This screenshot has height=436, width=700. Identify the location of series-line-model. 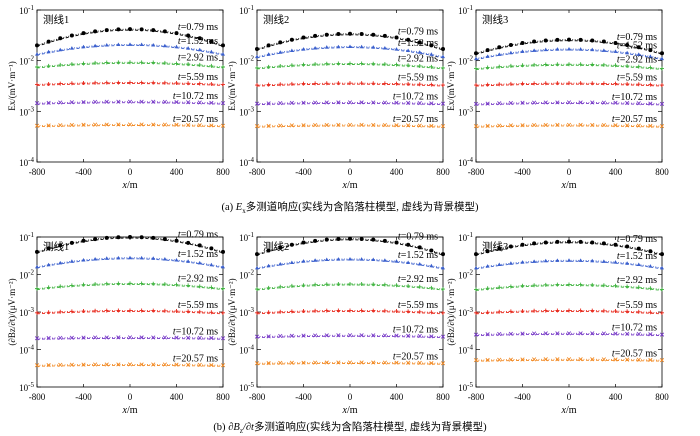
(569, 53).